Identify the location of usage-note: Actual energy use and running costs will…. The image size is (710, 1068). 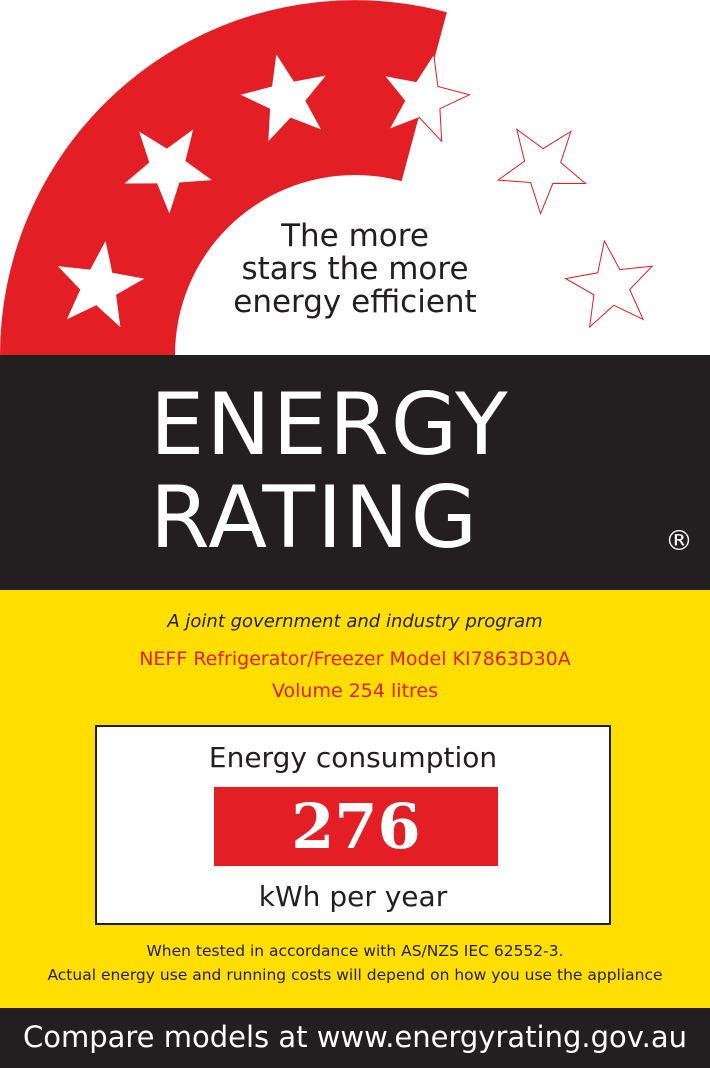
(355, 975).